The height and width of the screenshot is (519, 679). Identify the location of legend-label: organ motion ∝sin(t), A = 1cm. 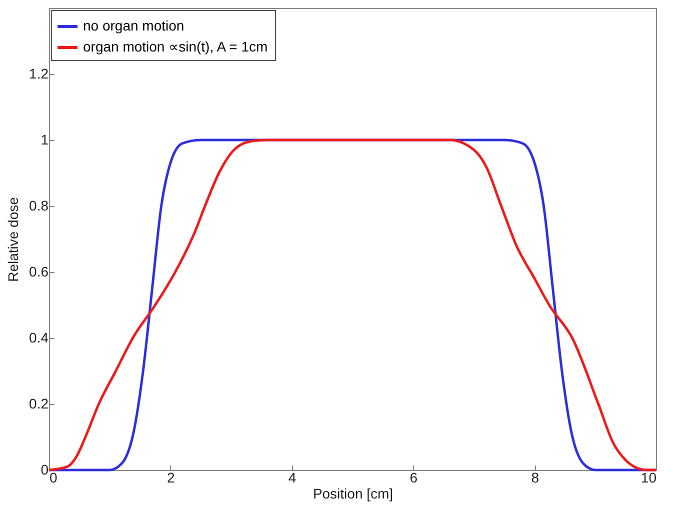
(175, 46).